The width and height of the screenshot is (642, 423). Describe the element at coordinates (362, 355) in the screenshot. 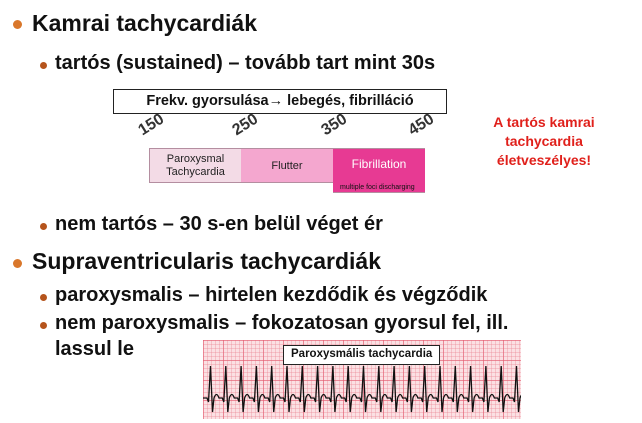

I see `ecg-label: Paroxysmális tachycardia` at that location.